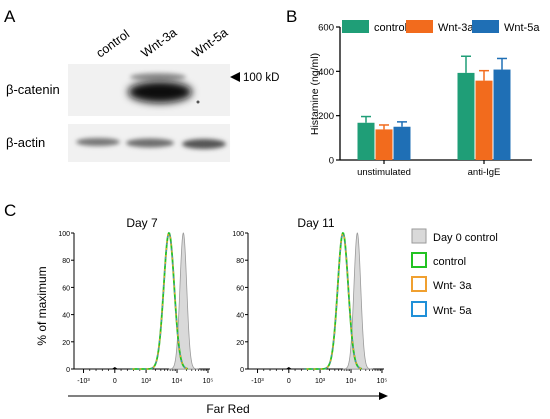 The image size is (550, 419). Describe the element at coordinates (484, 172) in the screenshot. I see `bar-x-tick-label: anti-IgE` at that location.